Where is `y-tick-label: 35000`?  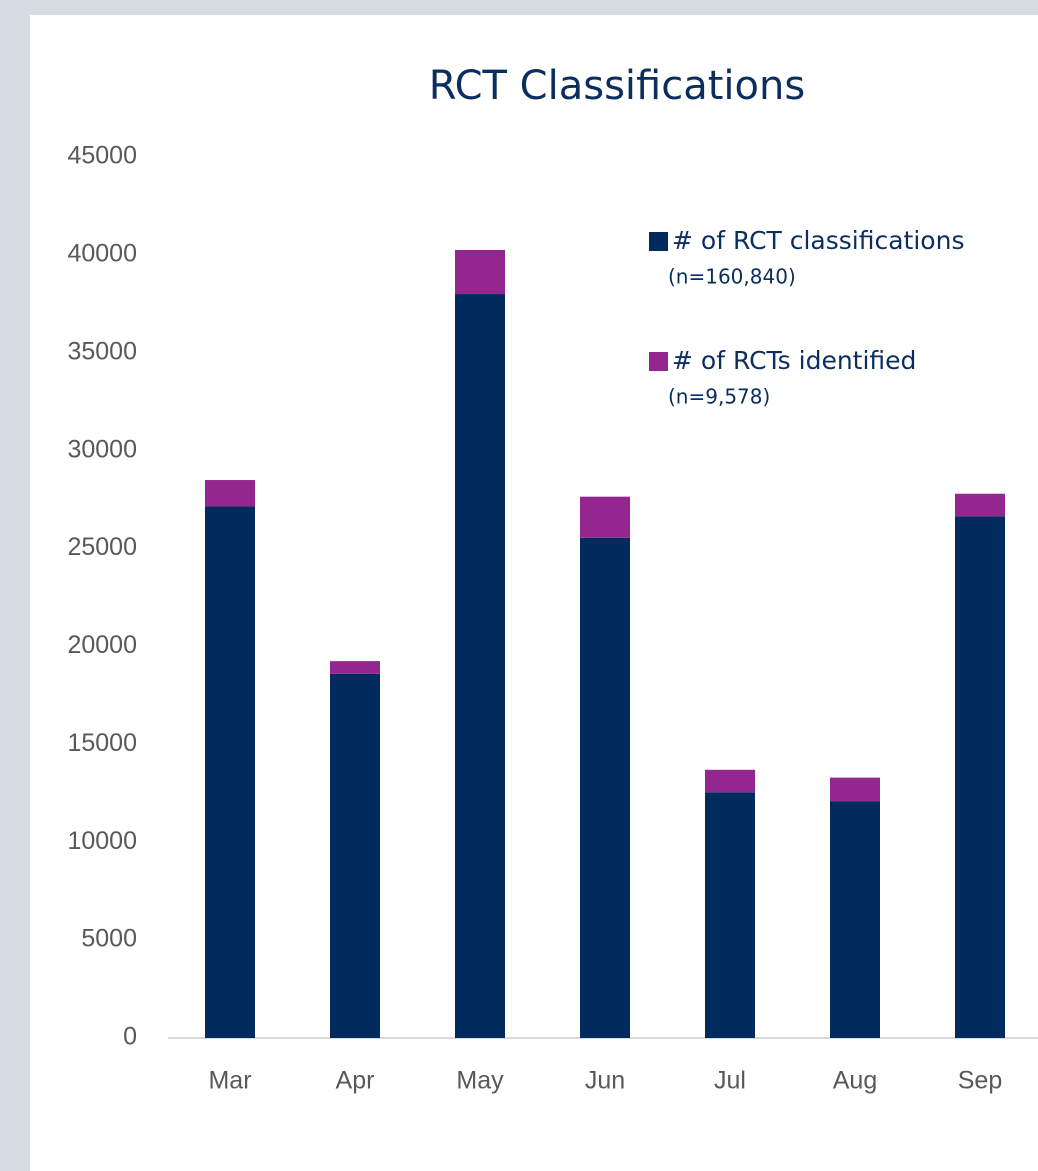
y-tick-label: 35000 is located at coordinates (102, 351).